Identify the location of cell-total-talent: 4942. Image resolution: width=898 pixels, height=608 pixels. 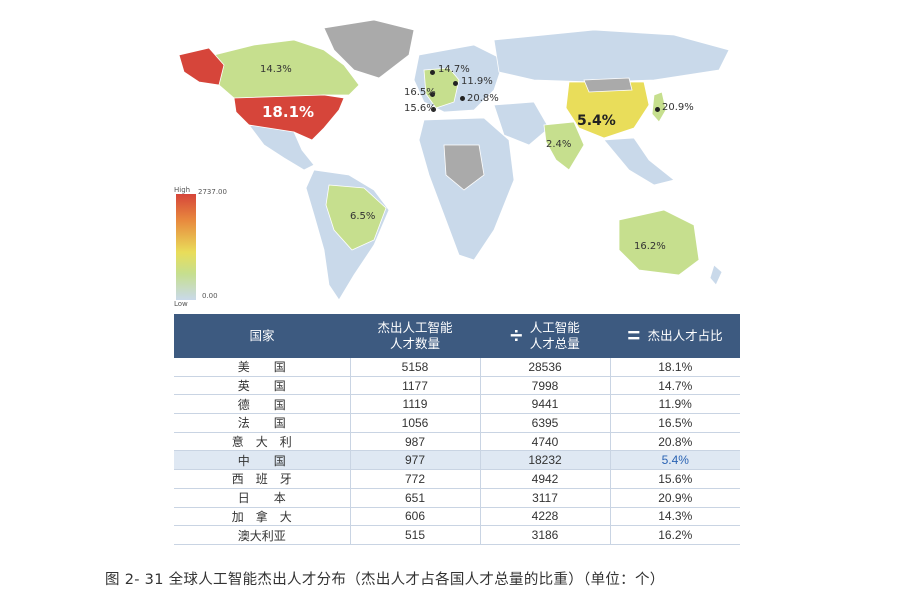
(545, 479).